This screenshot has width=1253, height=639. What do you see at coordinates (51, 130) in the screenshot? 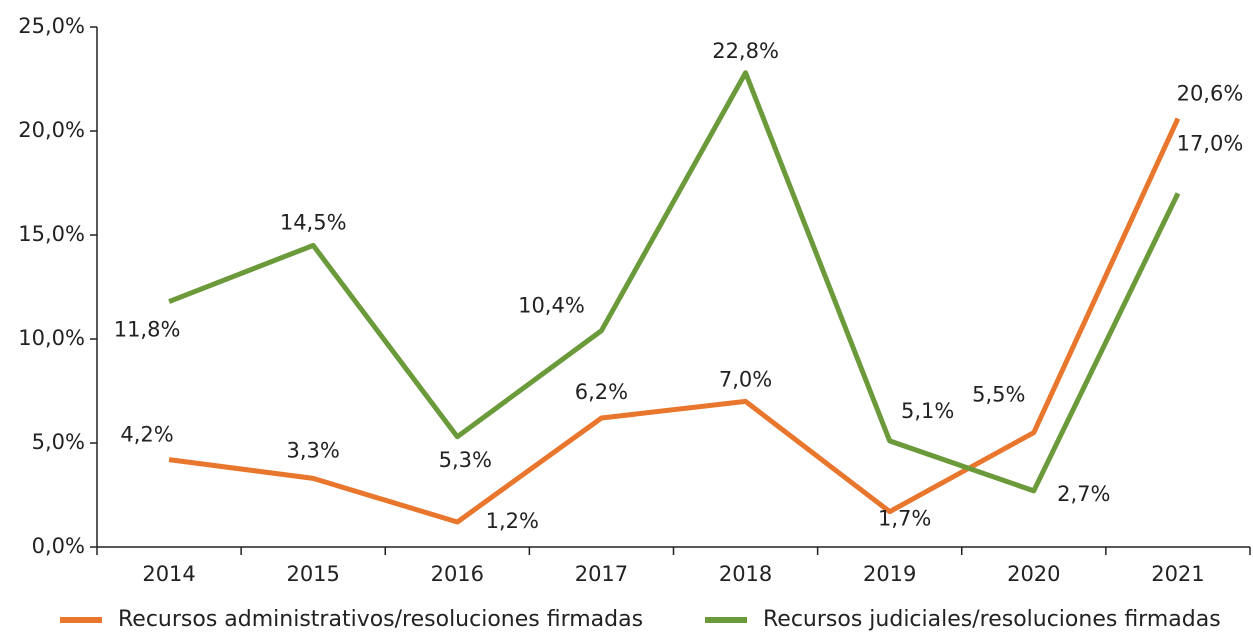
I see `y-tick-label: 20,0%` at bounding box center [51, 130].